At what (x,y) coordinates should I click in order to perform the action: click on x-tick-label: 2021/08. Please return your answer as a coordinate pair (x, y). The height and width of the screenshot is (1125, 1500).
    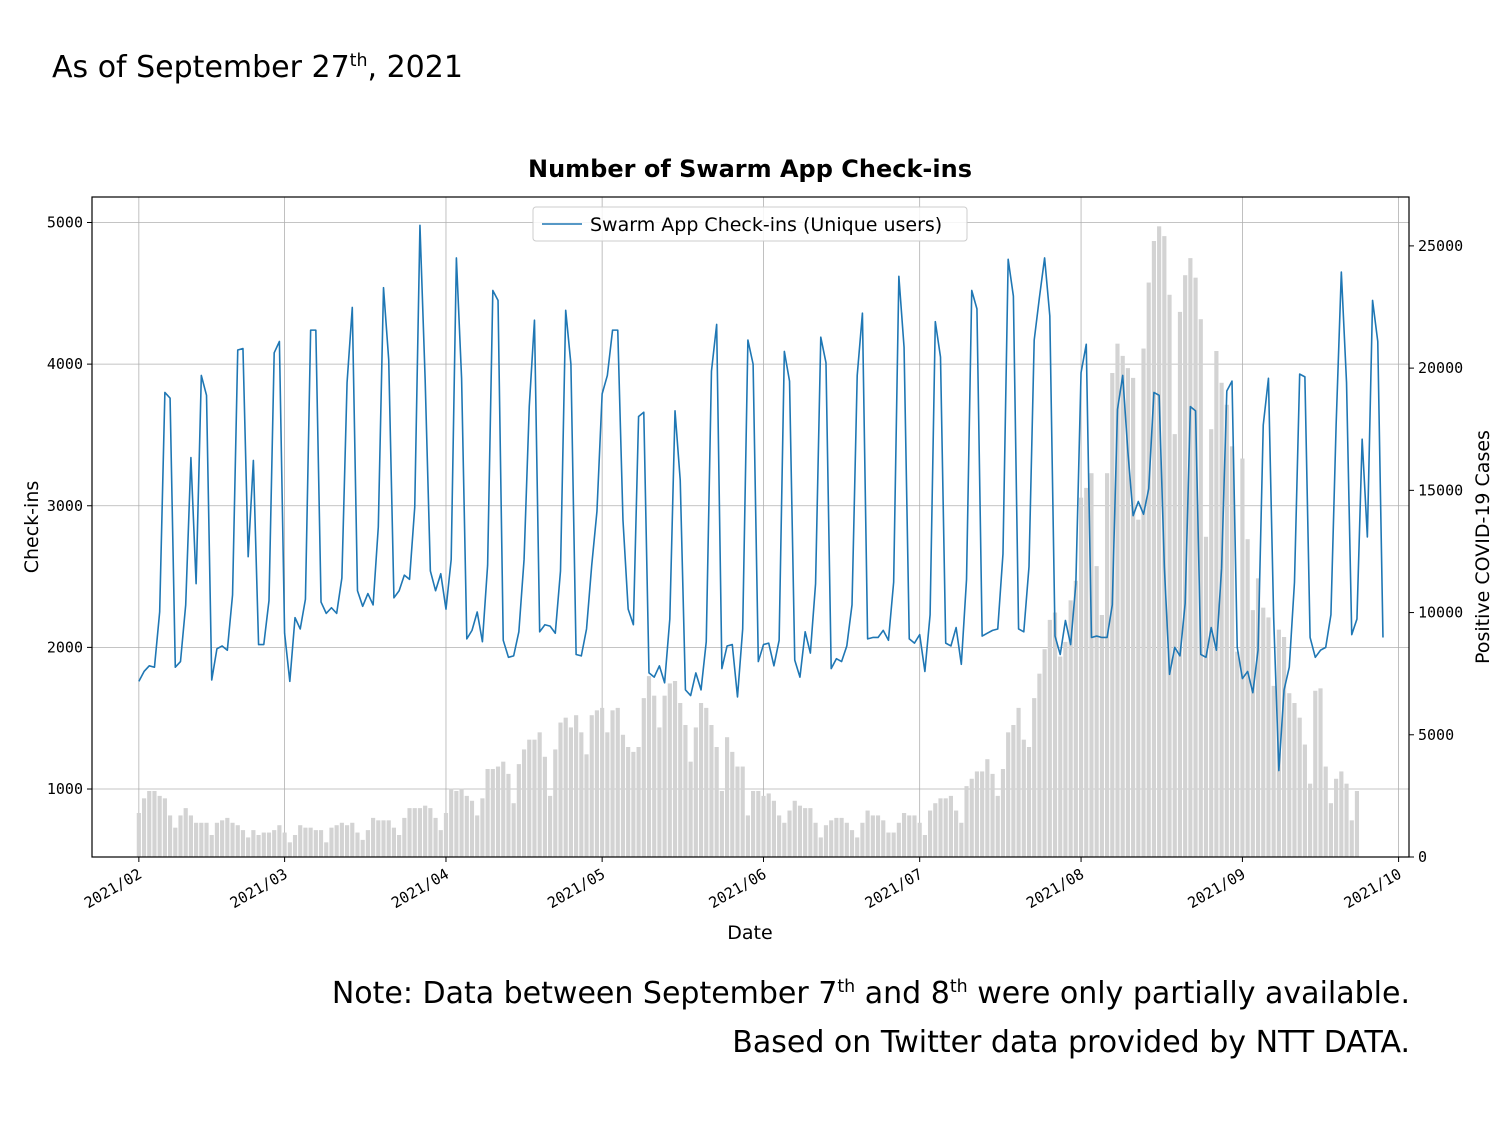
    Looking at the image, I should click on (1055, 888).